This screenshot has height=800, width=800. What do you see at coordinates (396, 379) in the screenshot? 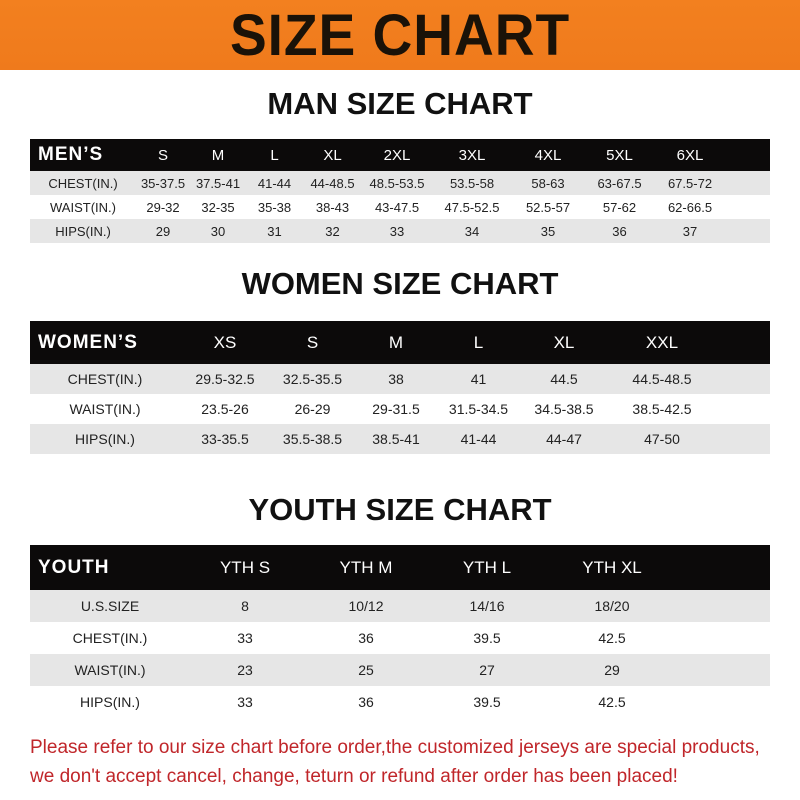
I see `cell: 38` at bounding box center [396, 379].